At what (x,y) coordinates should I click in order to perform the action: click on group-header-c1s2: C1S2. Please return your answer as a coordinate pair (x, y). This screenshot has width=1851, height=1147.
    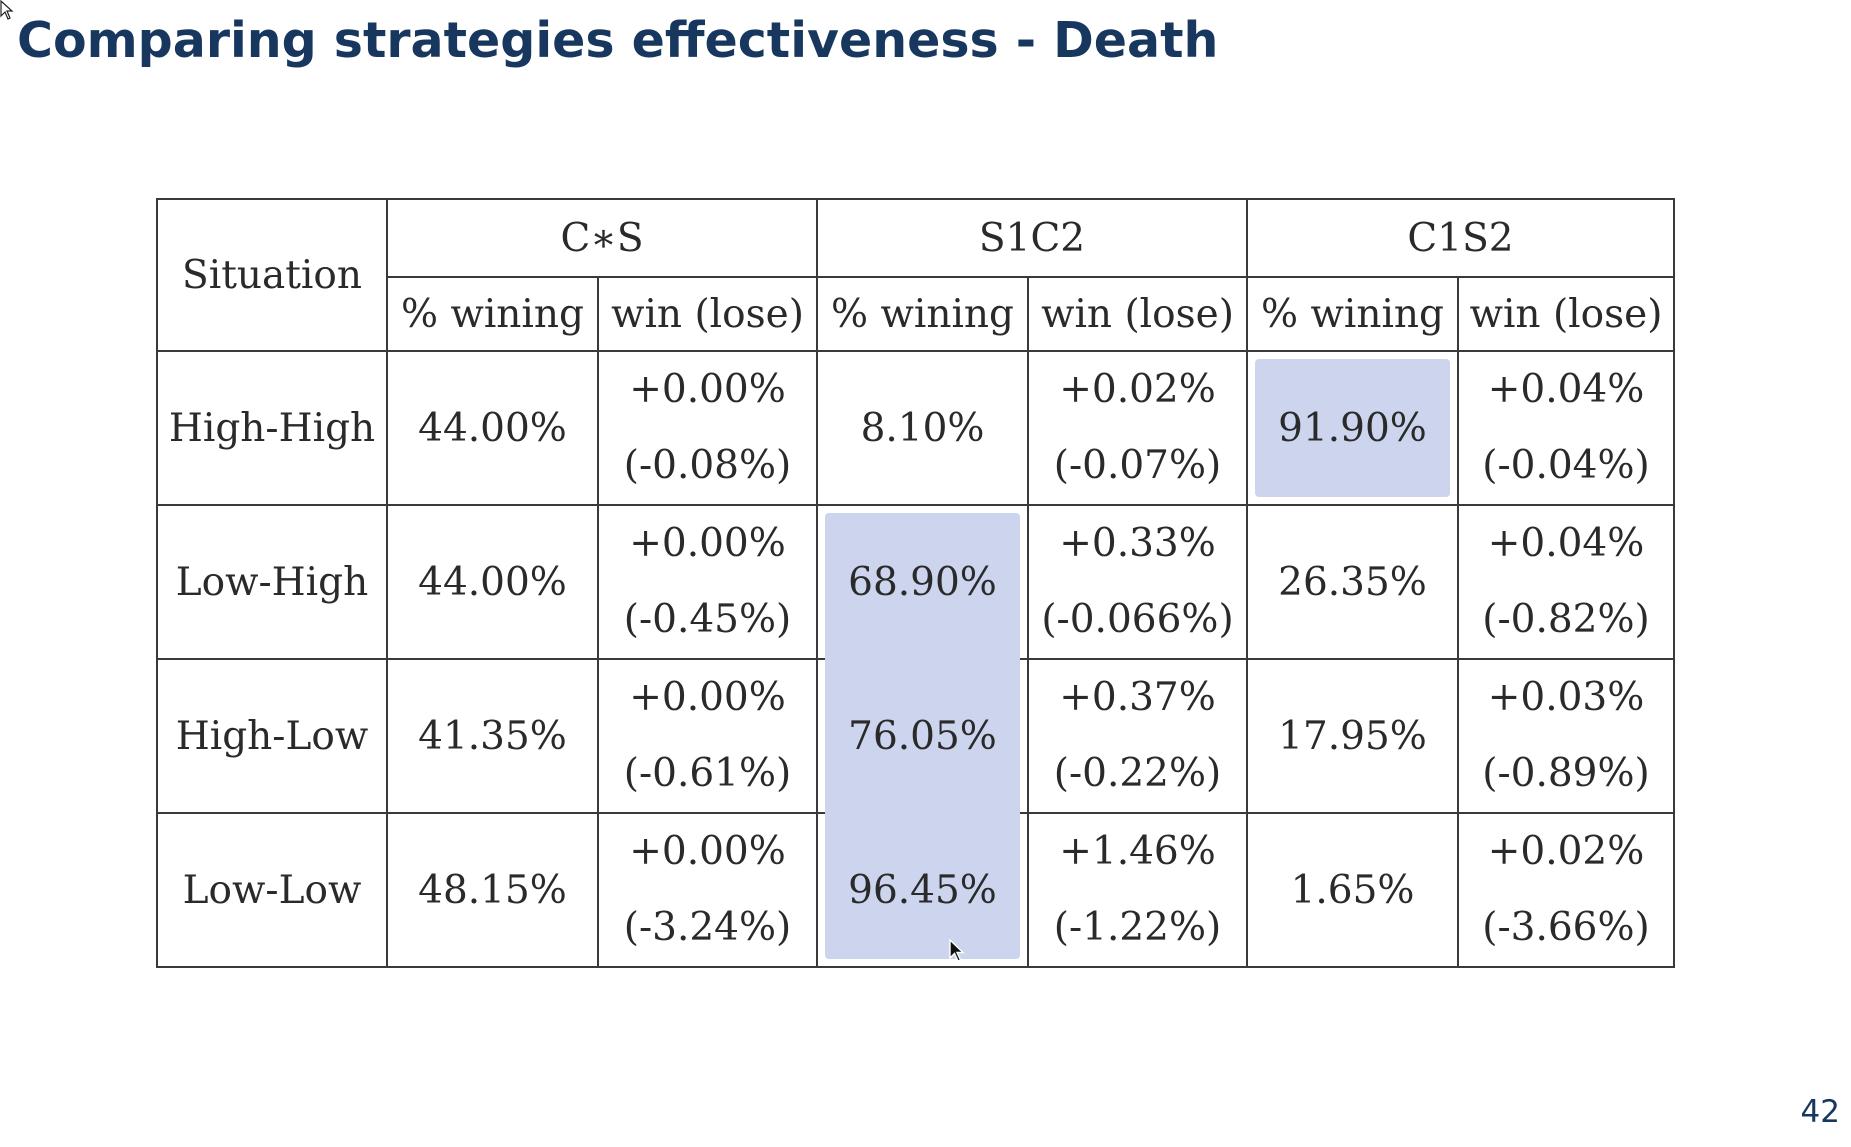
    Looking at the image, I should click on (1462, 239).